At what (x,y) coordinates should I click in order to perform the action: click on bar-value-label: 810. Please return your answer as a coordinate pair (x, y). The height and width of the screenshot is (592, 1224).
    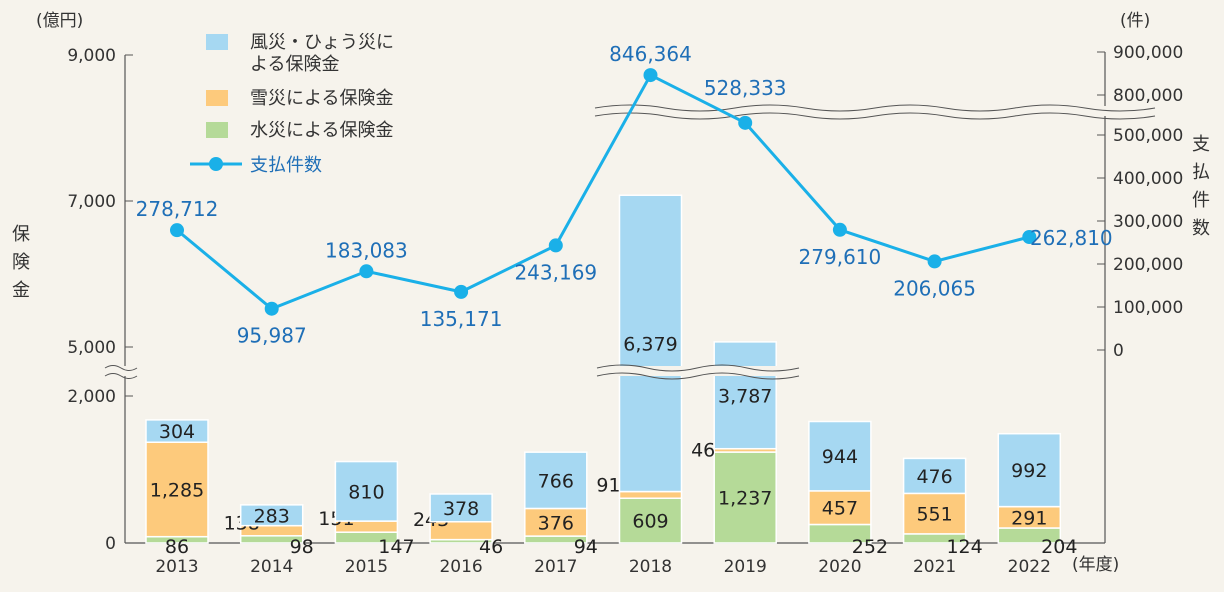
    Looking at the image, I should click on (366, 492).